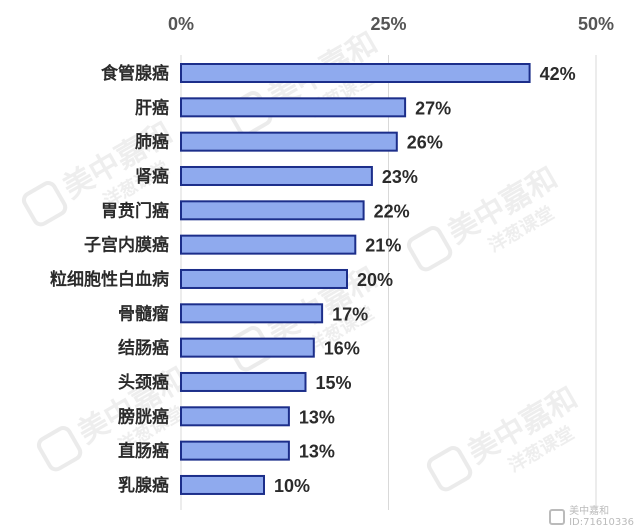  What do you see at coordinates (126, 245) in the screenshot?
I see `category-label: 子宫内膜癌` at bounding box center [126, 245].